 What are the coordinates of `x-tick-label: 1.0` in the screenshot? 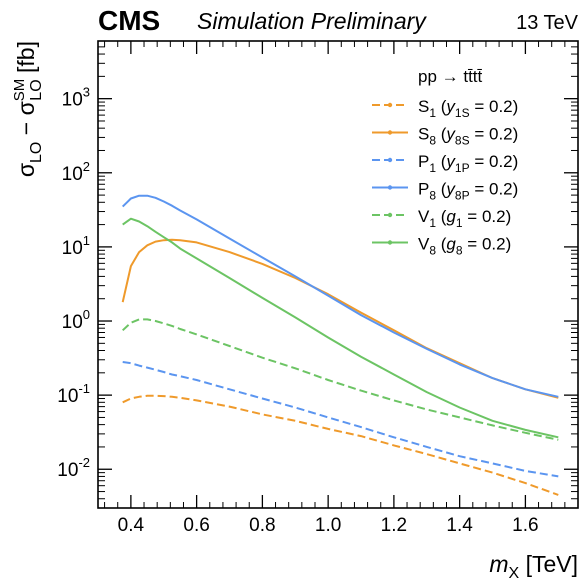 It's located at (328, 525).